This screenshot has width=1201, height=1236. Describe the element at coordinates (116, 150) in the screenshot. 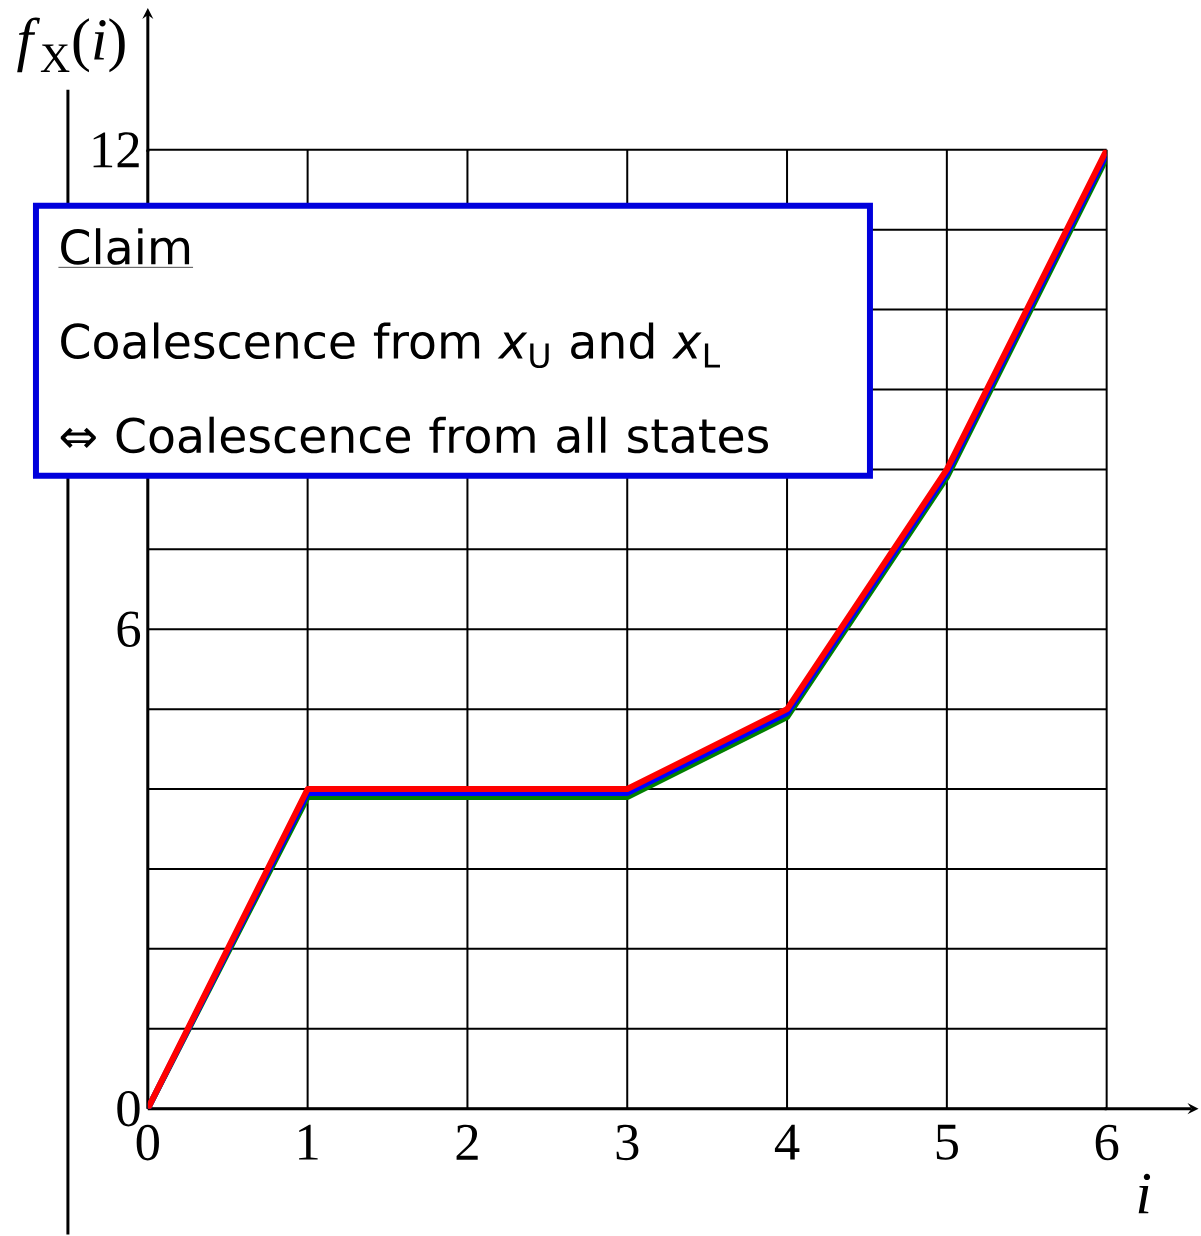

I see `y-tick-label: 12` at that location.